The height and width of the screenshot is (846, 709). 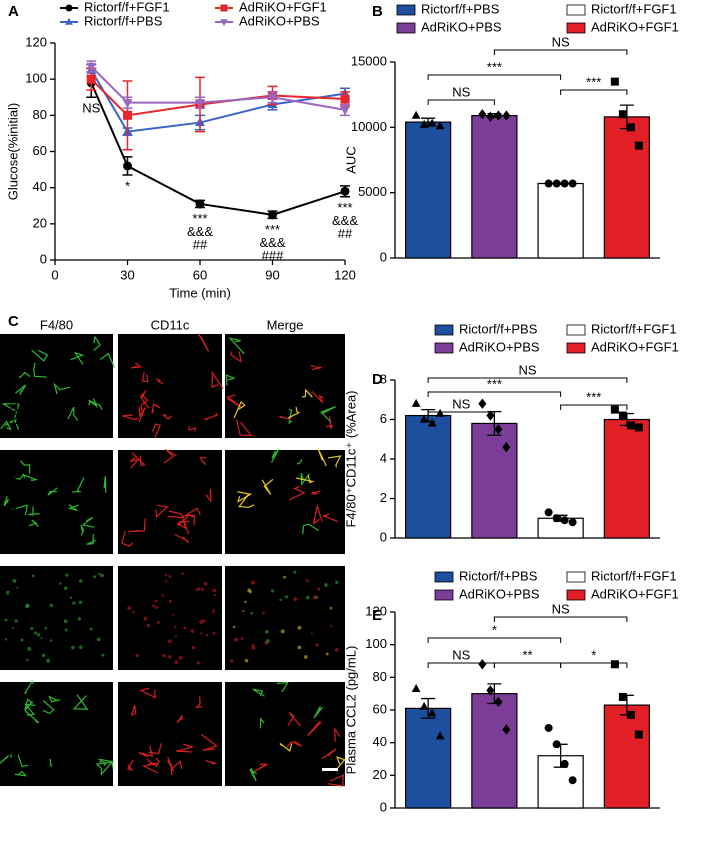 What do you see at coordinates (376, 610) in the screenshot?
I see `y-tick-label: 120` at bounding box center [376, 610].